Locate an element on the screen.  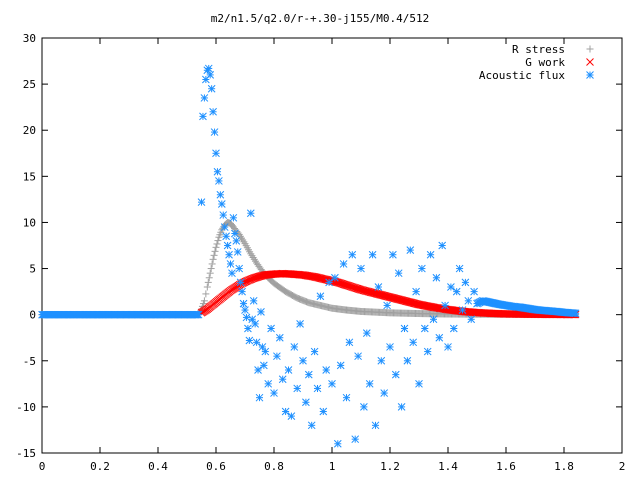
y-tick-label: -5 is located at coordinates (29, 361).